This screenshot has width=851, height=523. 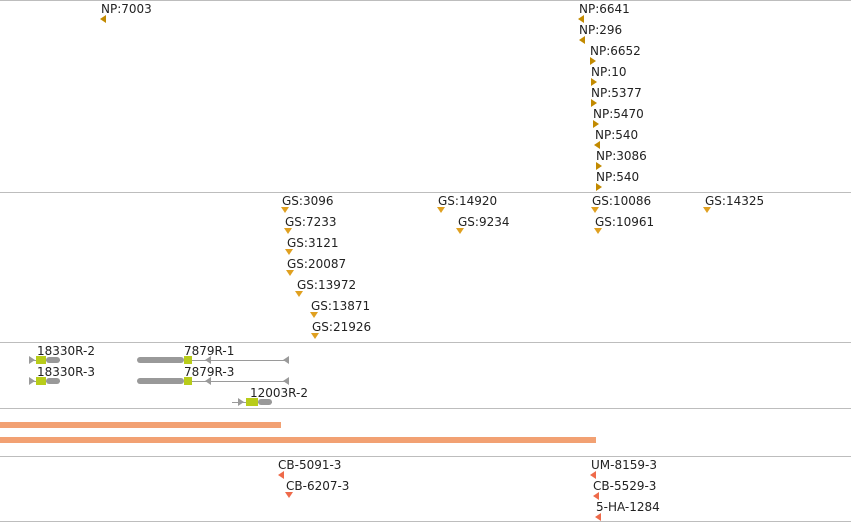 What do you see at coordinates (628, 507) in the screenshot?
I see `cb-feature-label: 5-HA-1284` at bounding box center [628, 507].